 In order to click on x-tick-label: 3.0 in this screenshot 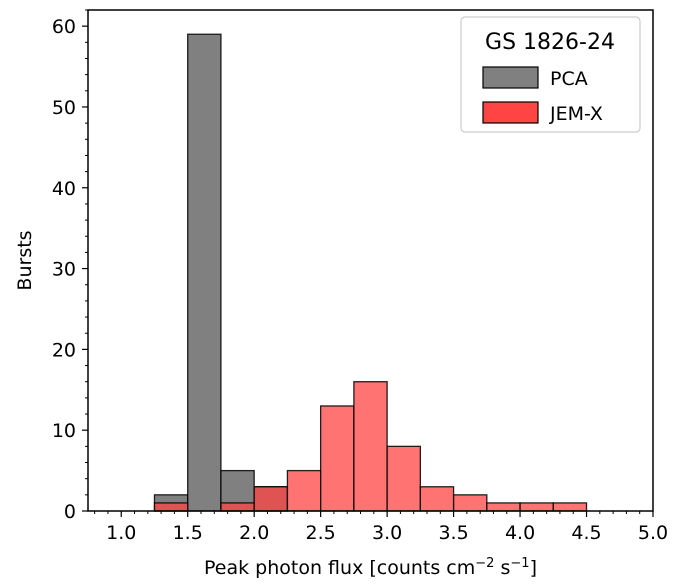, I will do `click(387, 533)`.